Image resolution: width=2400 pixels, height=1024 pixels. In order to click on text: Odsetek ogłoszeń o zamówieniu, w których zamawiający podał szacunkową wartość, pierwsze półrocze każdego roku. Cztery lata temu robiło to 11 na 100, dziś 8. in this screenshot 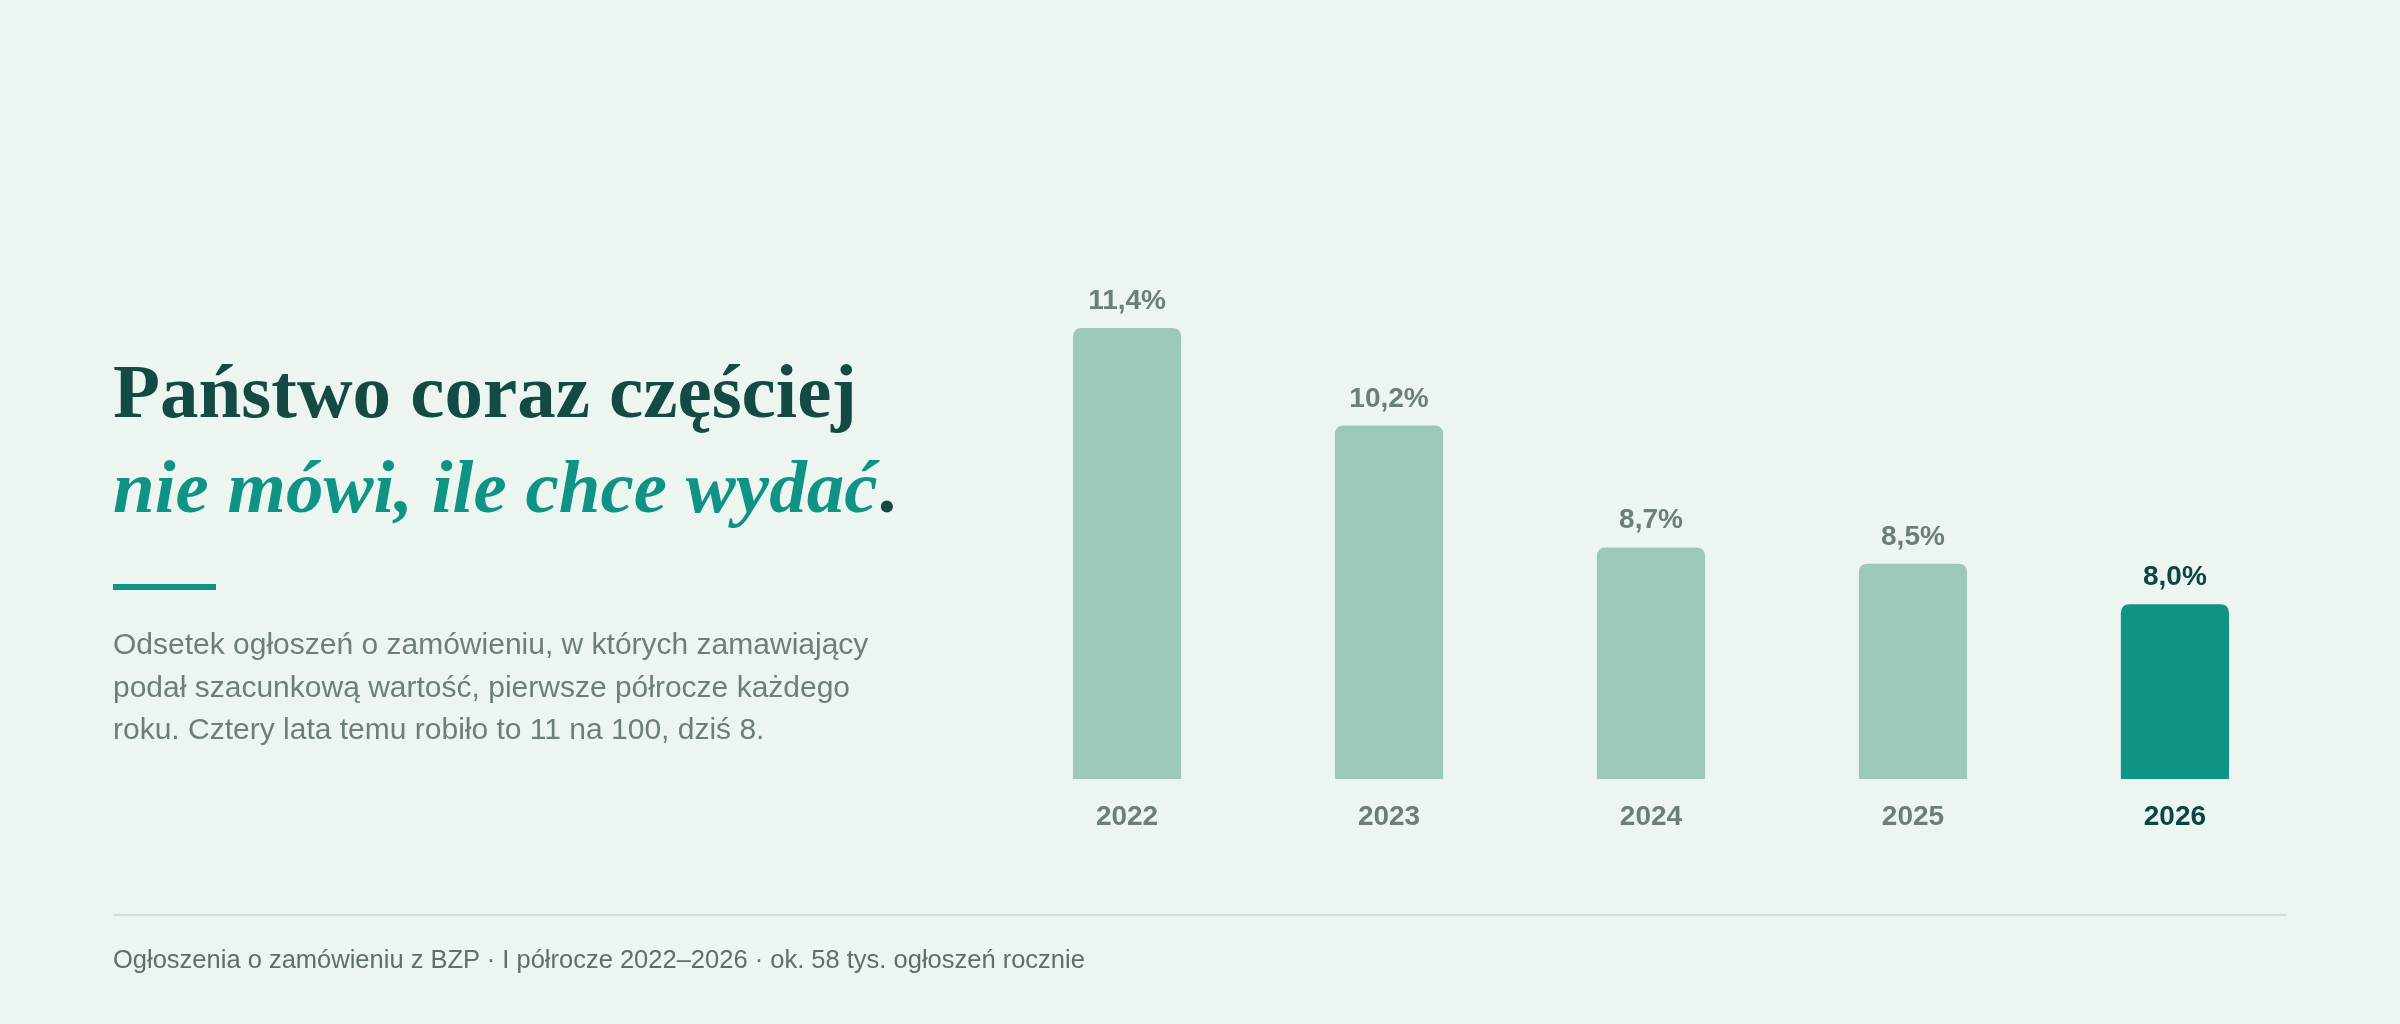, I will do `click(491, 686)`.